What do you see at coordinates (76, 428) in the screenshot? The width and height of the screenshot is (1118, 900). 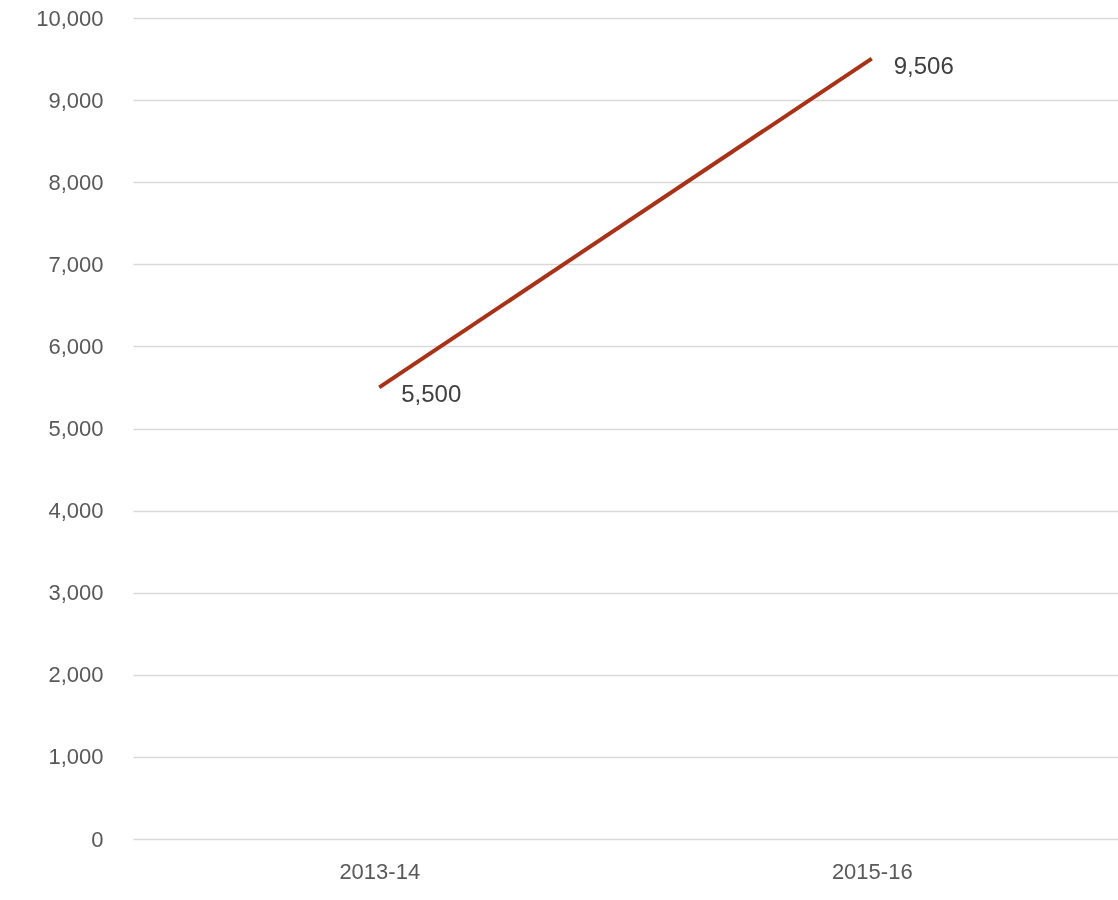 I see `y-tick-label: 5,000` at bounding box center [76, 428].